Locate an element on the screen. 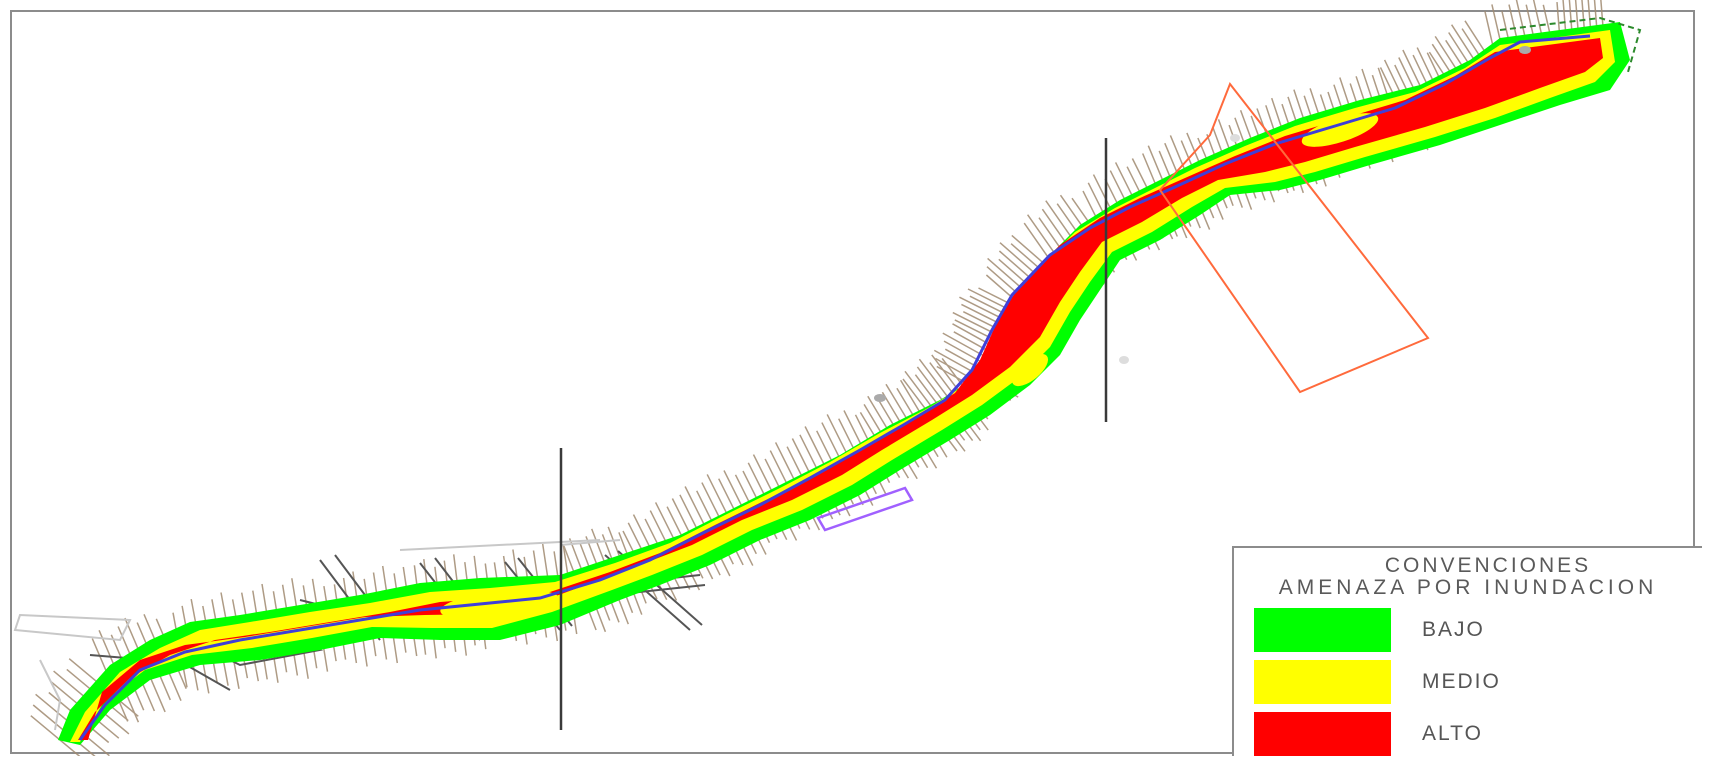 This screenshot has height=760, width=1709. legend-swatch-high is located at coordinates (1322, 734).